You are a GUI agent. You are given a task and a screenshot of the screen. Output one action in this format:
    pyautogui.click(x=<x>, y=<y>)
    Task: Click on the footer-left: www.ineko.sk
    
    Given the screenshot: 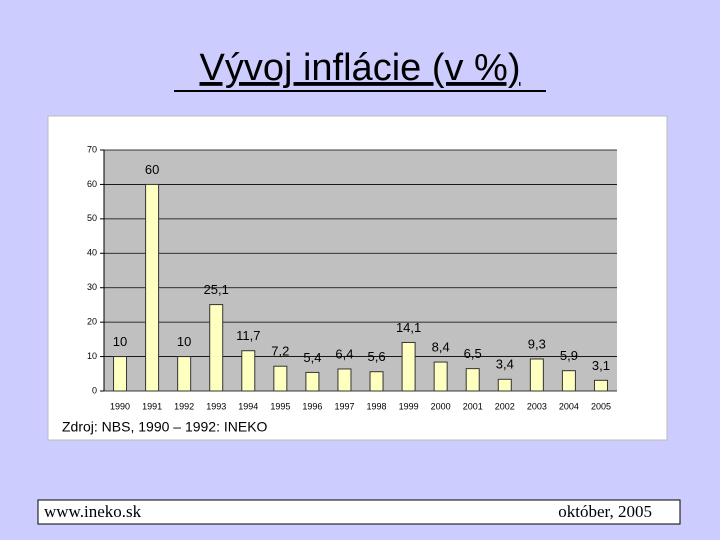 What is the action you would take?
    pyautogui.click(x=93, y=511)
    